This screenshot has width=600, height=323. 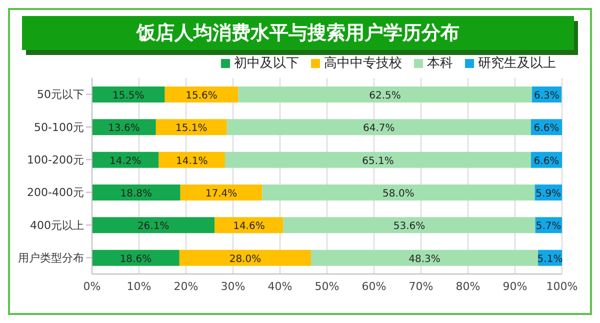 What do you see at coordinates (421, 286) in the screenshot?
I see `x-tick-label: 70%` at bounding box center [421, 286].